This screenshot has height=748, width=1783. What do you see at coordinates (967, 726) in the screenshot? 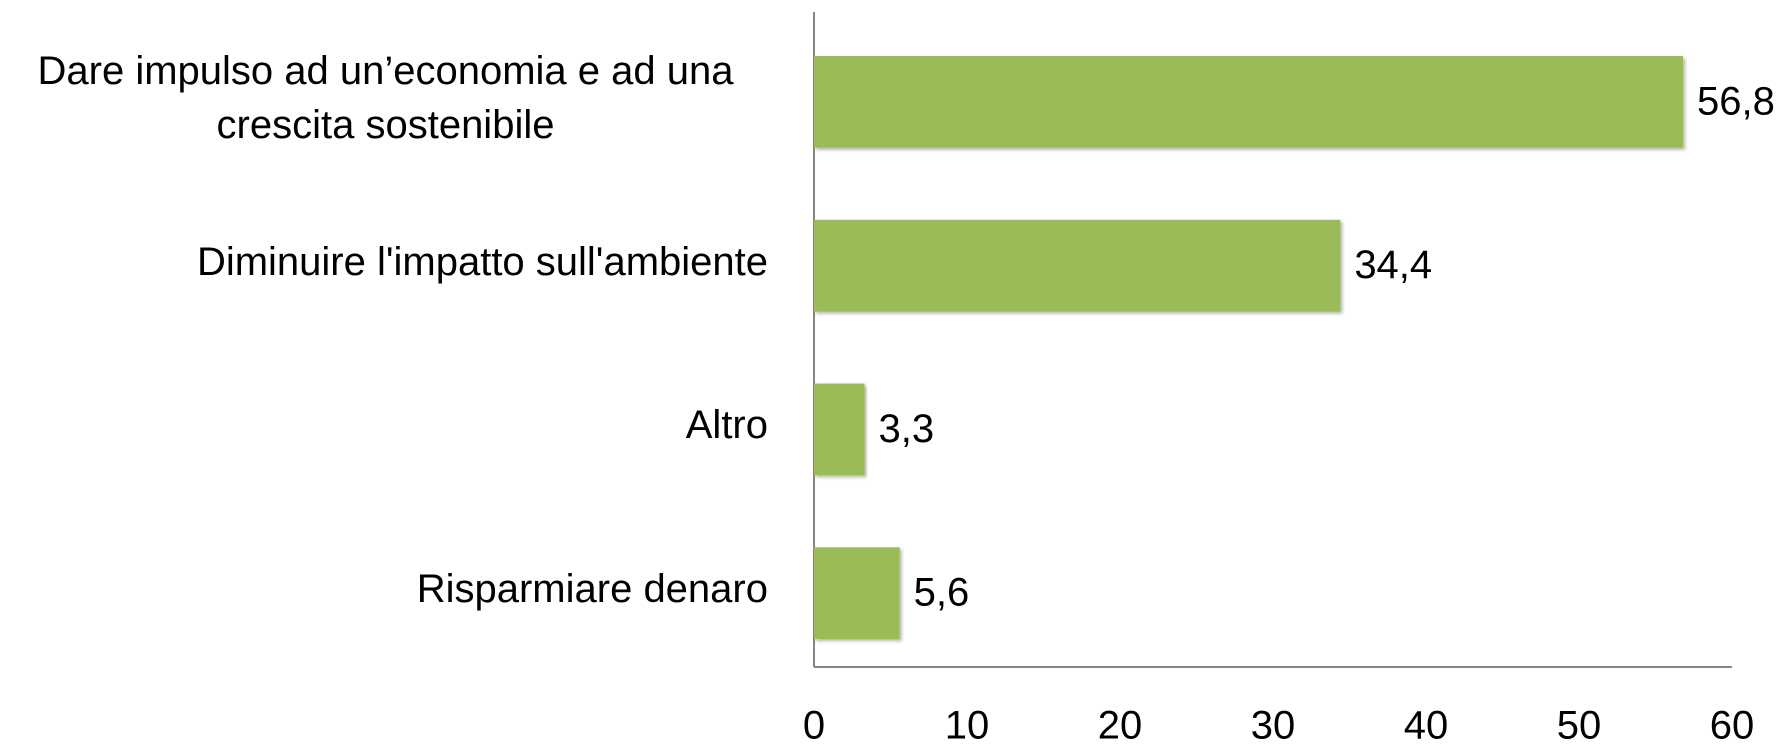
I see `x-tick-label: 10` at bounding box center [967, 726].